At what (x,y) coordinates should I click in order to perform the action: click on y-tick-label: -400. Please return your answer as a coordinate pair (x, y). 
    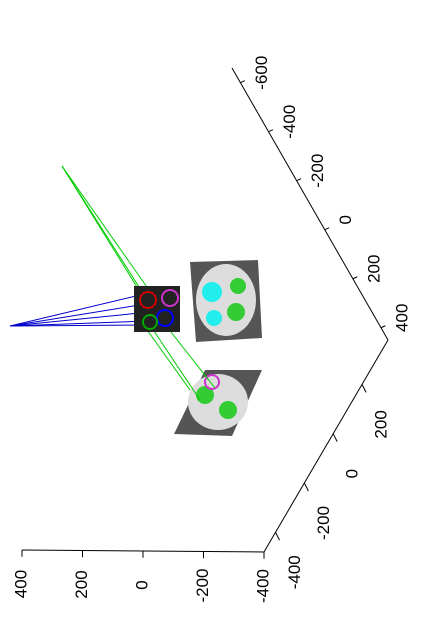
    Looking at the image, I should click on (289, 122).